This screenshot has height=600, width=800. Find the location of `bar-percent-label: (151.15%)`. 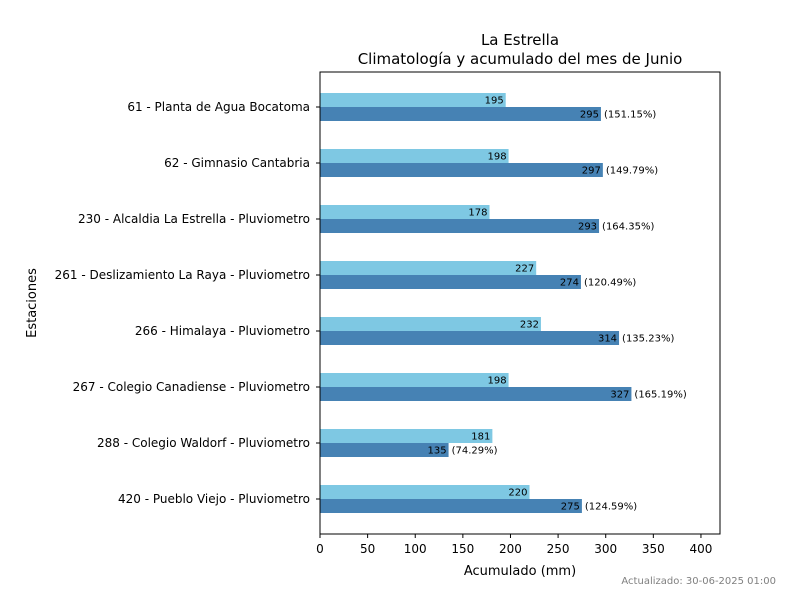

bar-percent-label: (151.15%) is located at coordinates (630, 115).